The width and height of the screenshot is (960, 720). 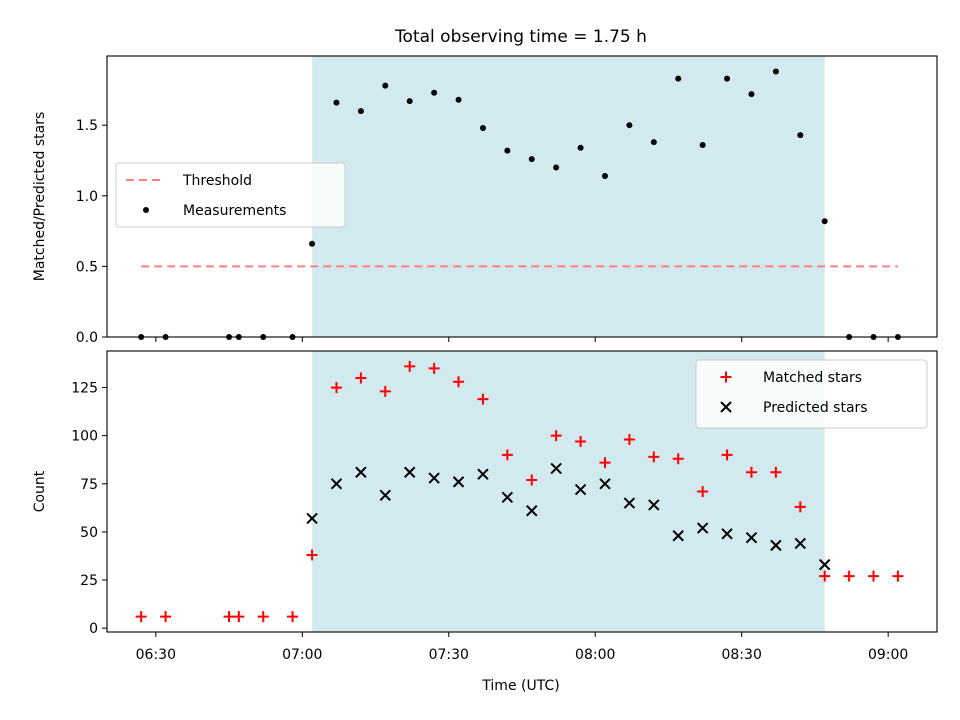 What do you see at coordinates (40, 197) in the screenshot?
I see `y-axis-label: Matched/Predicted stars` at bounding box center [40, 197].